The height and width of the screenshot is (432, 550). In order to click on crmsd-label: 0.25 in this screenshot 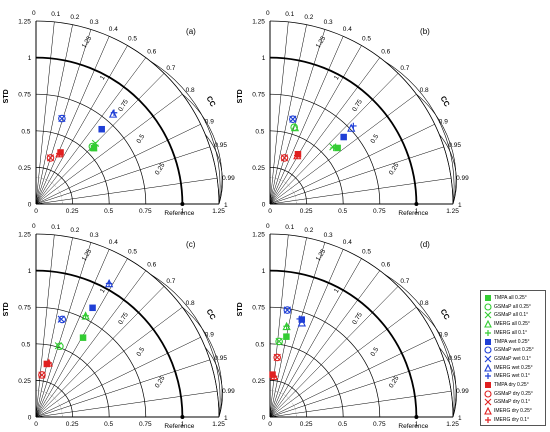, I will do `click(160, 169)`.